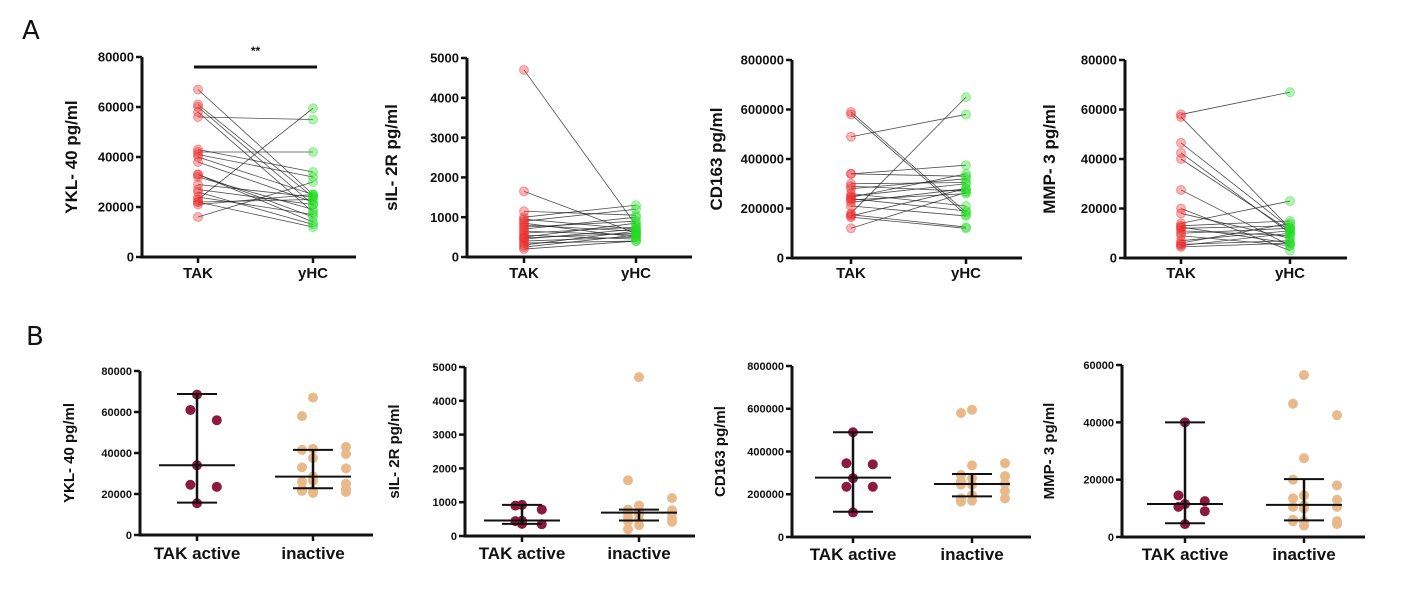 The height and width of the screenshot is (601, 1422). I want to click on y-tick-label: 200000, so click(765, 495).